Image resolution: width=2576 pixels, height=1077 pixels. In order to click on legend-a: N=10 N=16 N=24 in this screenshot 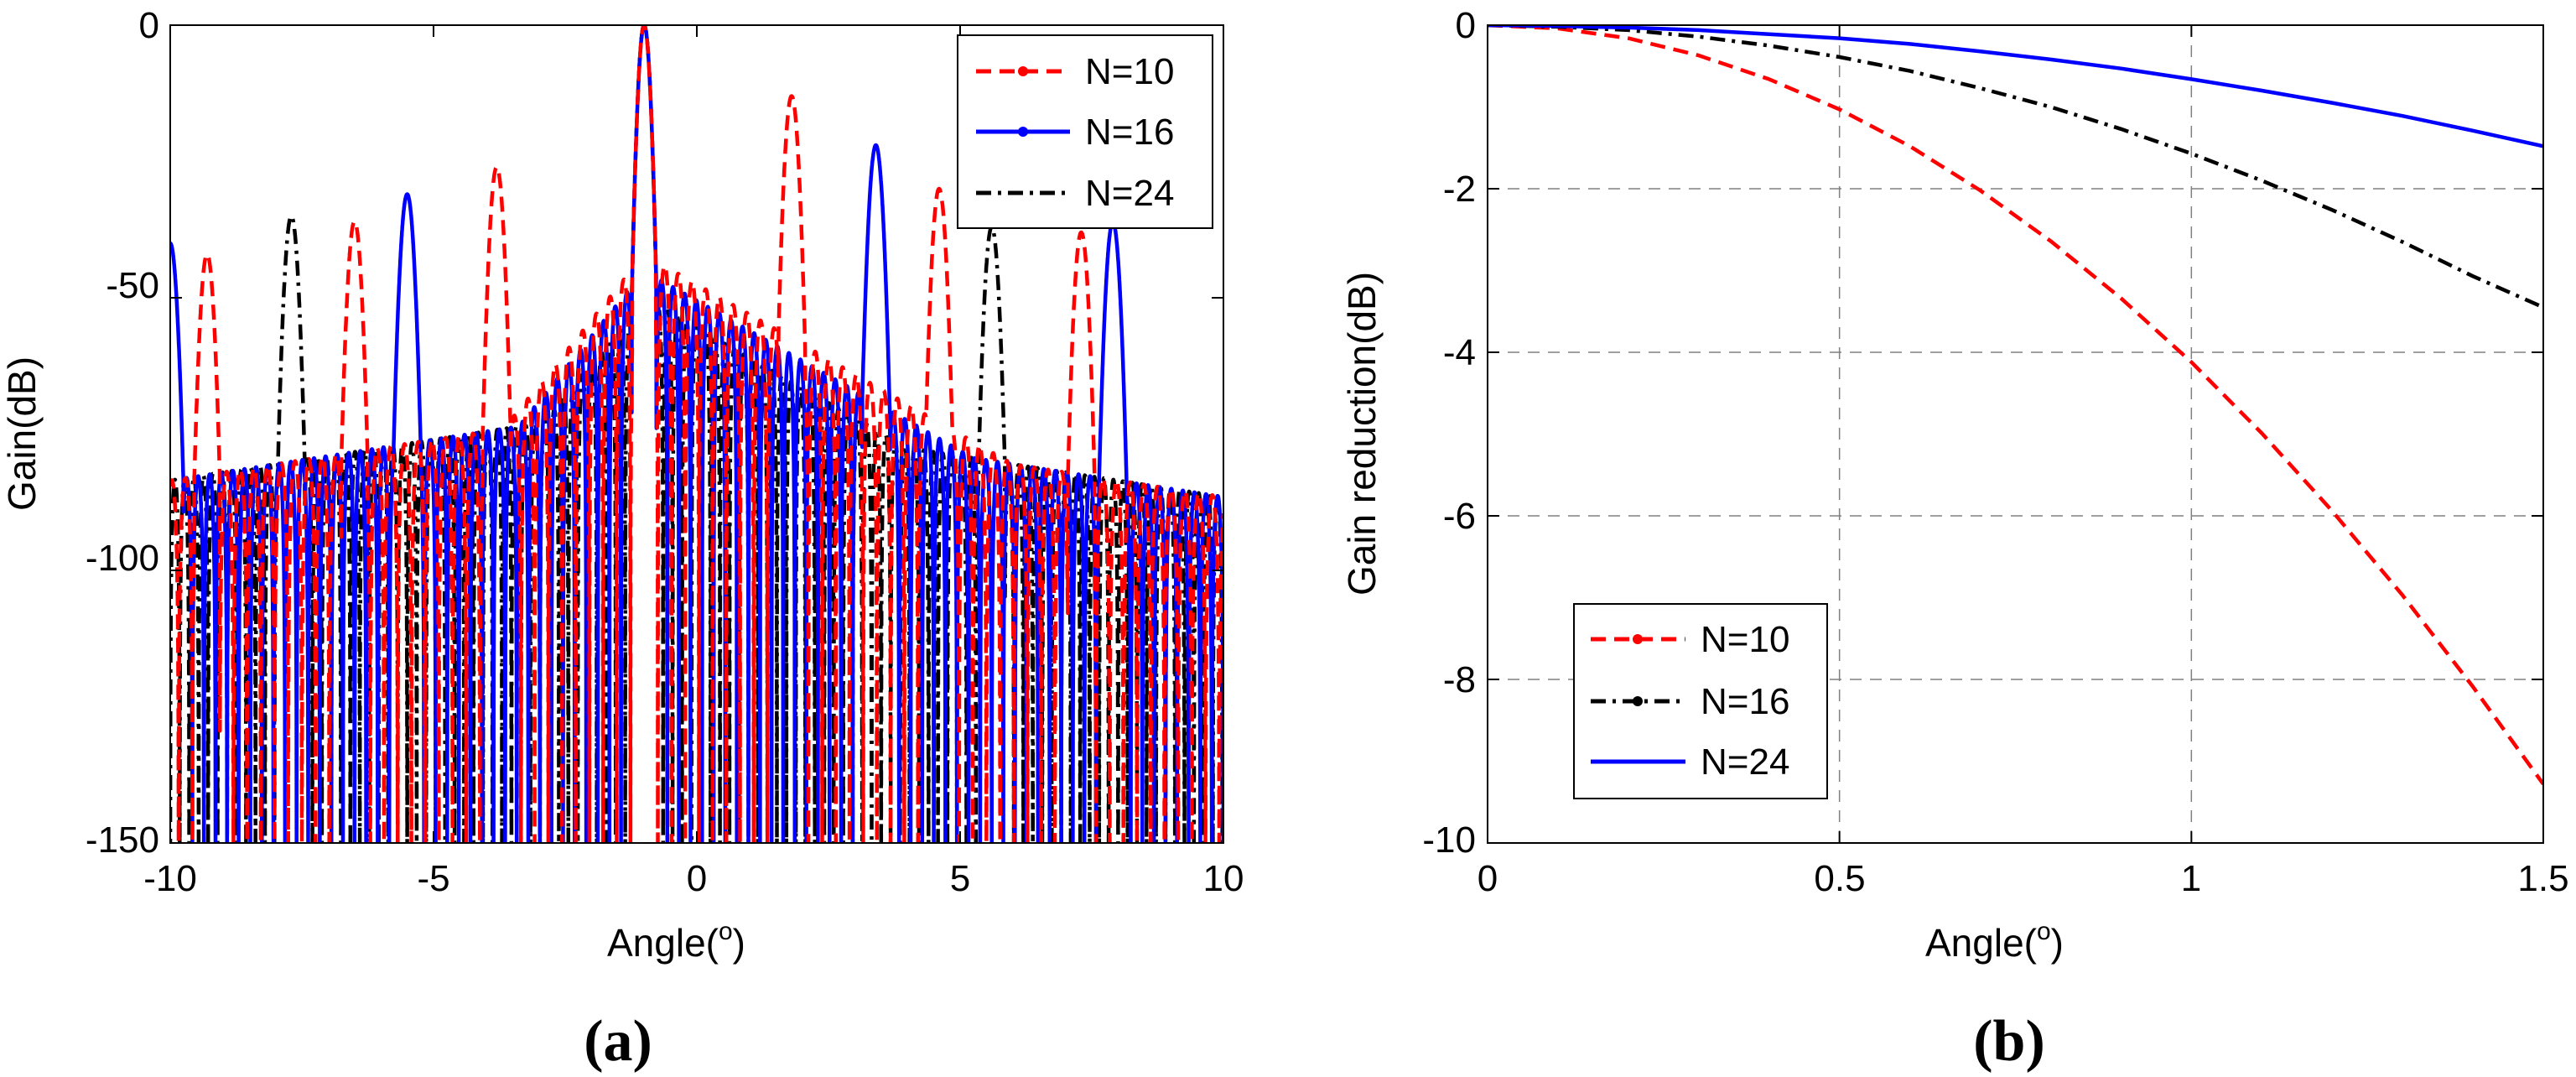, I will do `click(1085, 131)`.